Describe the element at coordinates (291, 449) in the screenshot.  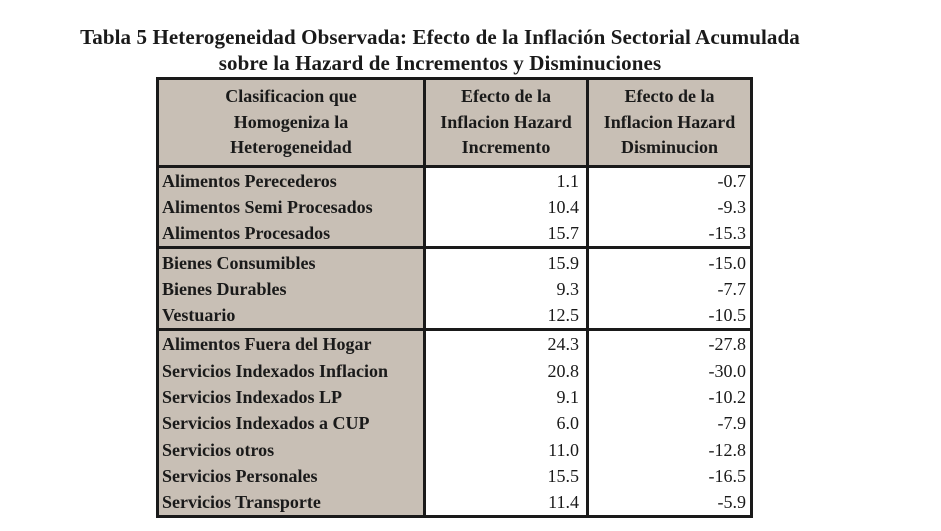
I see `row-label: Servicios otros` at that location.